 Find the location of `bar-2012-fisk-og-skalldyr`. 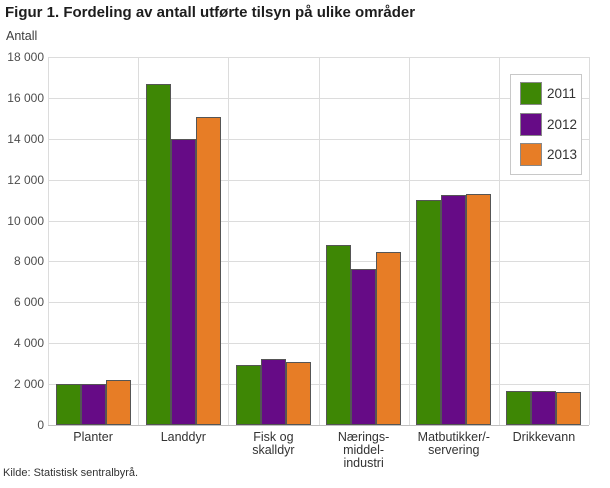

bar-2012-fisk-og-skalldyr is located at coordinates (273, 391).